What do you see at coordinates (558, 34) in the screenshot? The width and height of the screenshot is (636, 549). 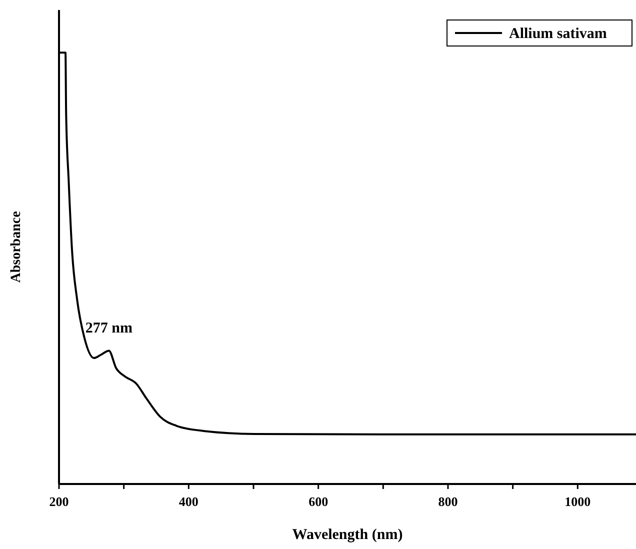 I see `legend-label: Allium sativam` at bounding box center [558, 34].